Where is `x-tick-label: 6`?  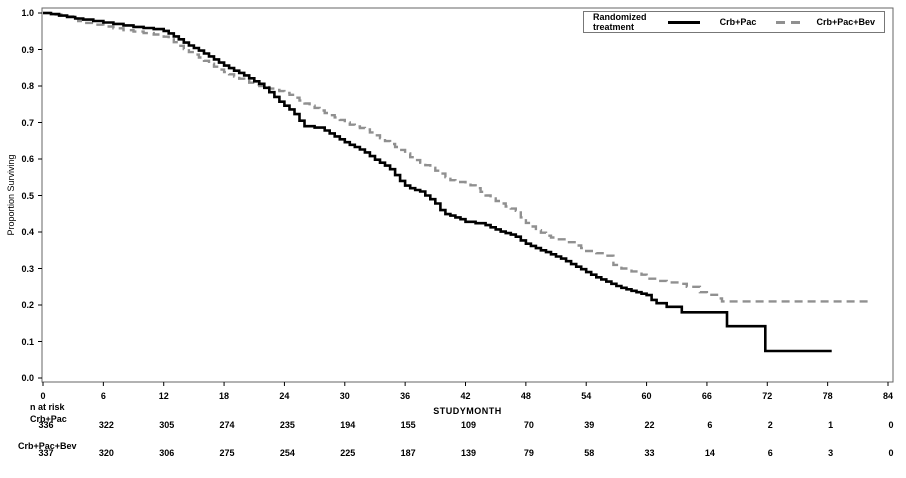
x-tick-label: 6 is located at coordinates (103, 396).